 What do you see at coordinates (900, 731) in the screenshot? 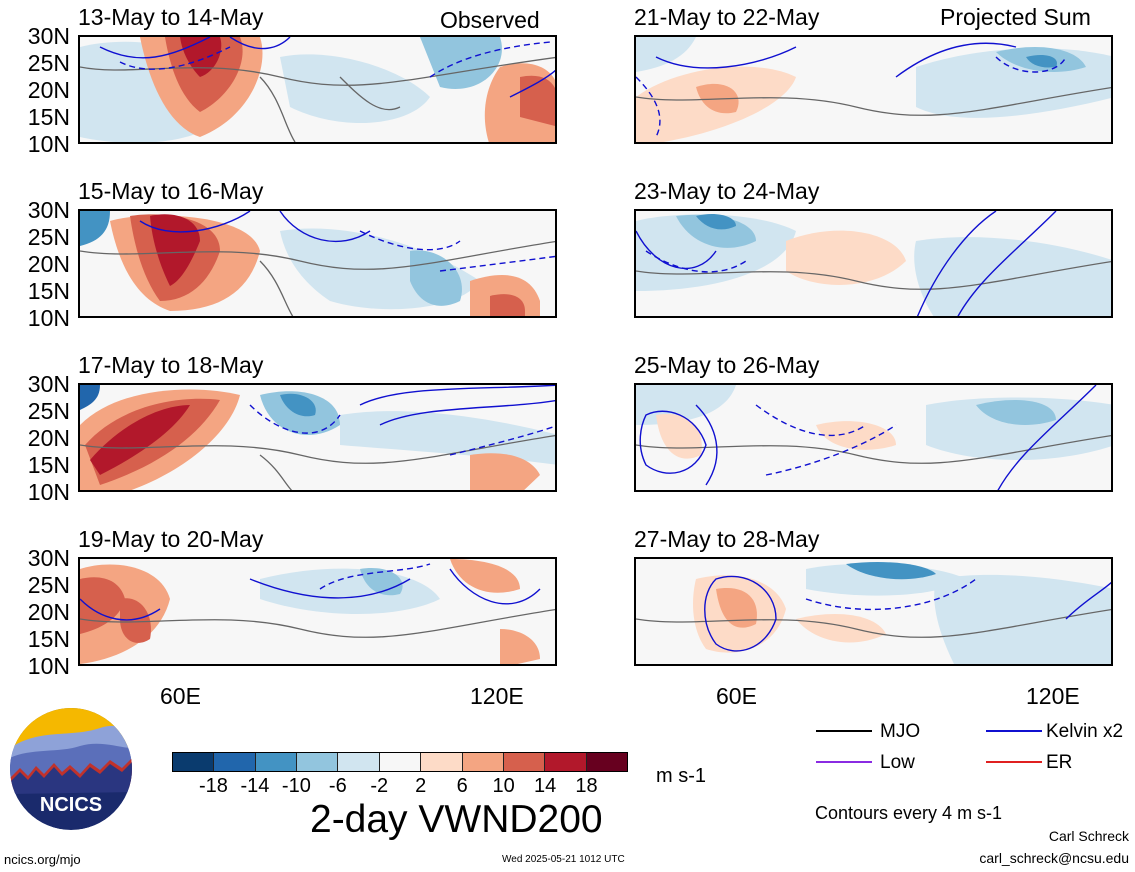
I see `legend-label-mjo: MJO` at bounding box center [900, 731].